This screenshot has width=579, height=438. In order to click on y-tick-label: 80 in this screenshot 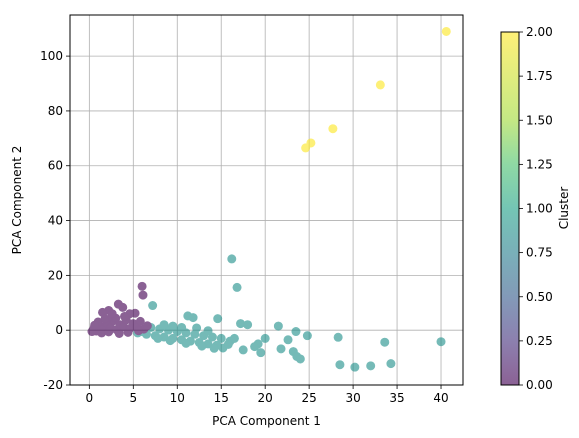, I will do `click(55, 111)`.